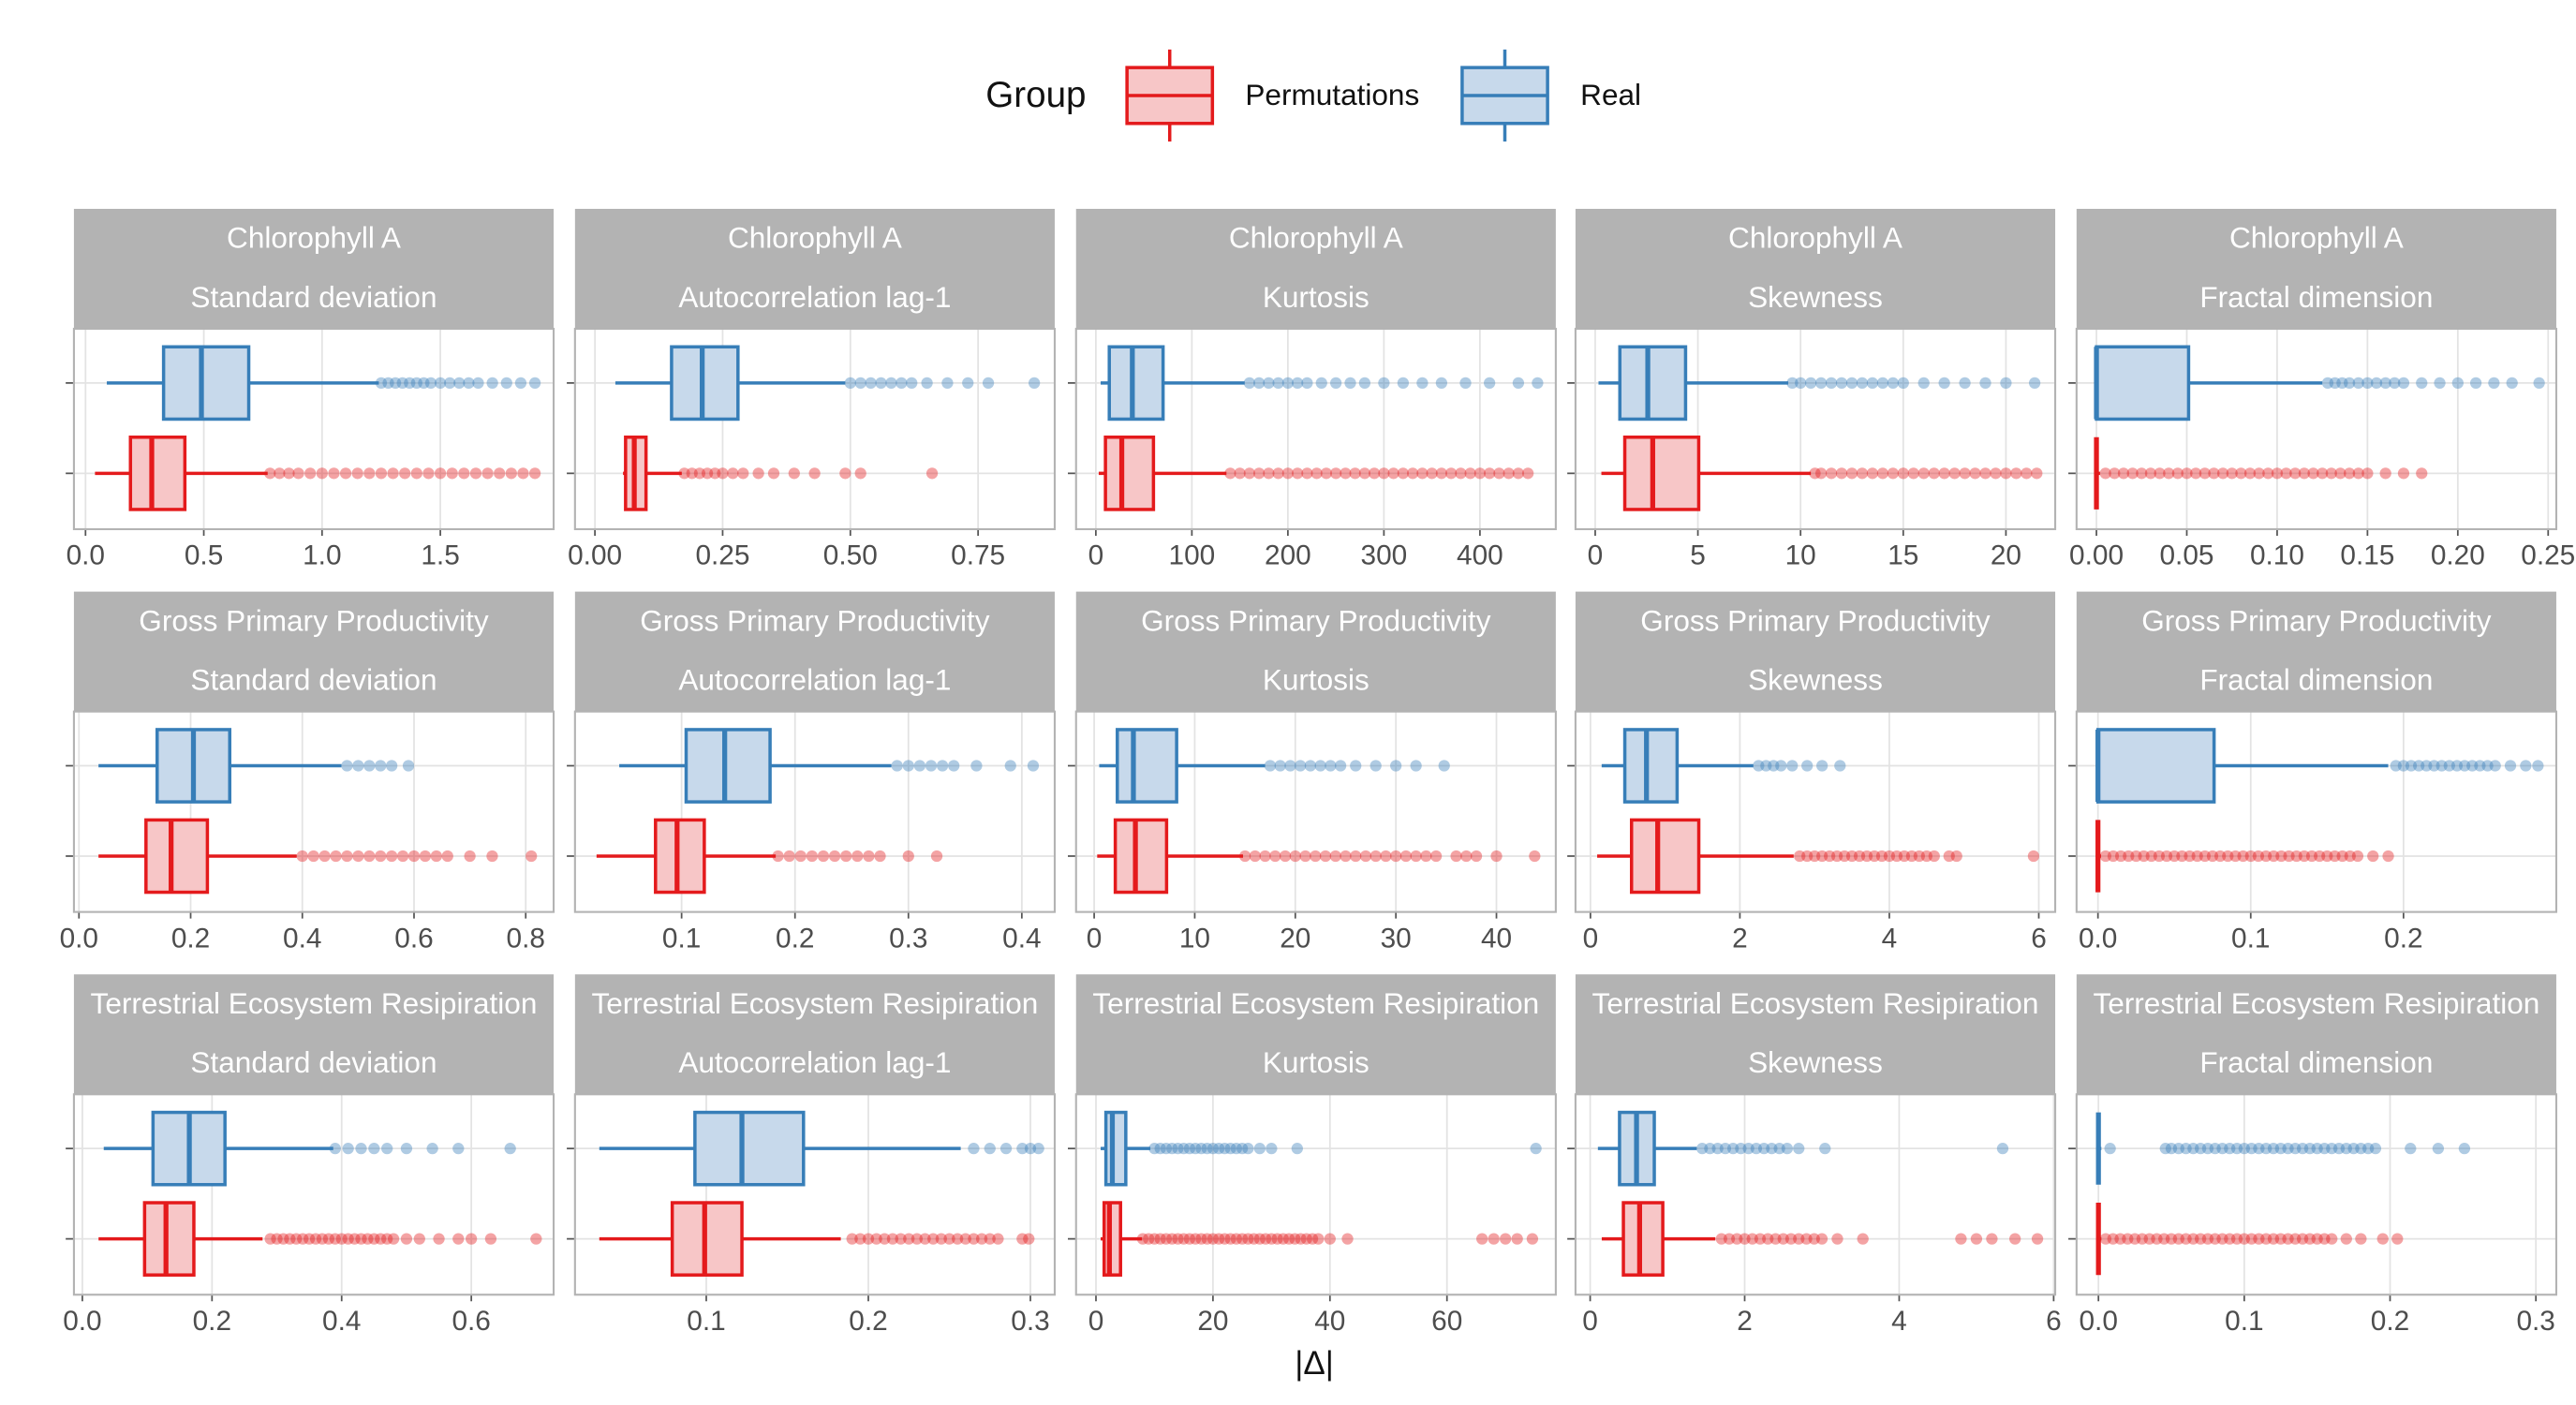 This screenshot has height=1405, width=2576. Describe the element at coordinates (1815, 297) in the screenshot. I see `strip-label: Skewness` at that location.